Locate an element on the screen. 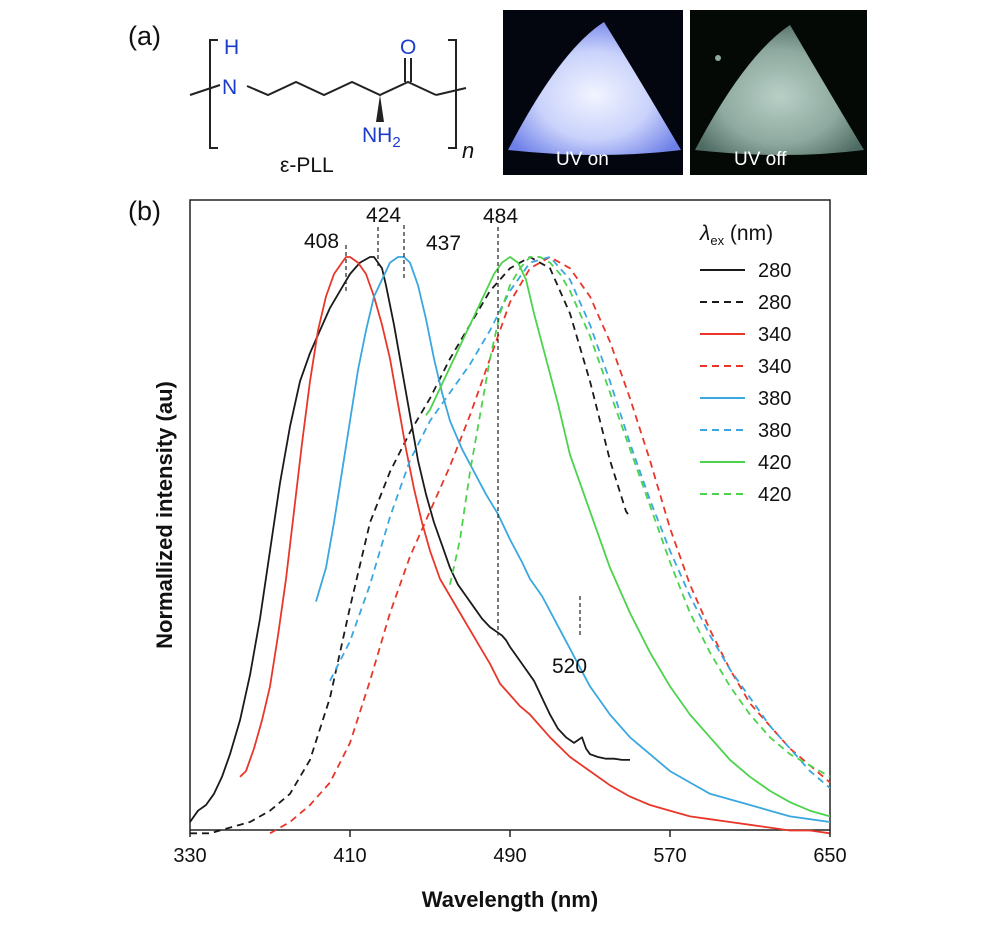 This screenshot has height=925, width=1000. peak-label-484: 484 is located at coordinates (500, 216).